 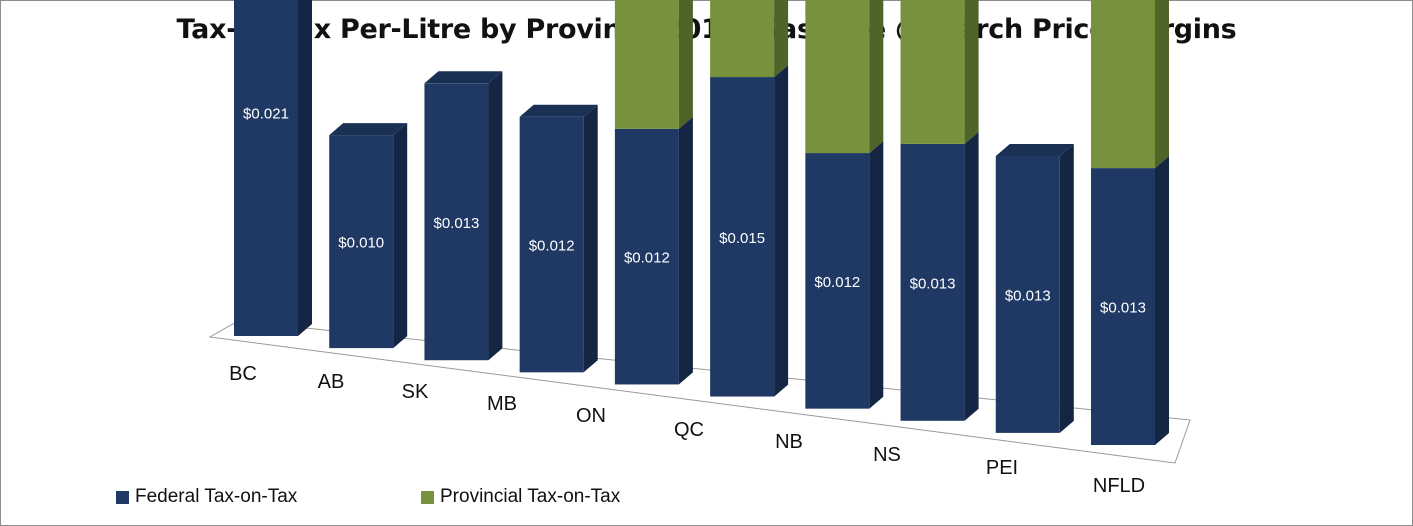 I want to click on bar-front-federal-qc, so click(x=742, y=237).